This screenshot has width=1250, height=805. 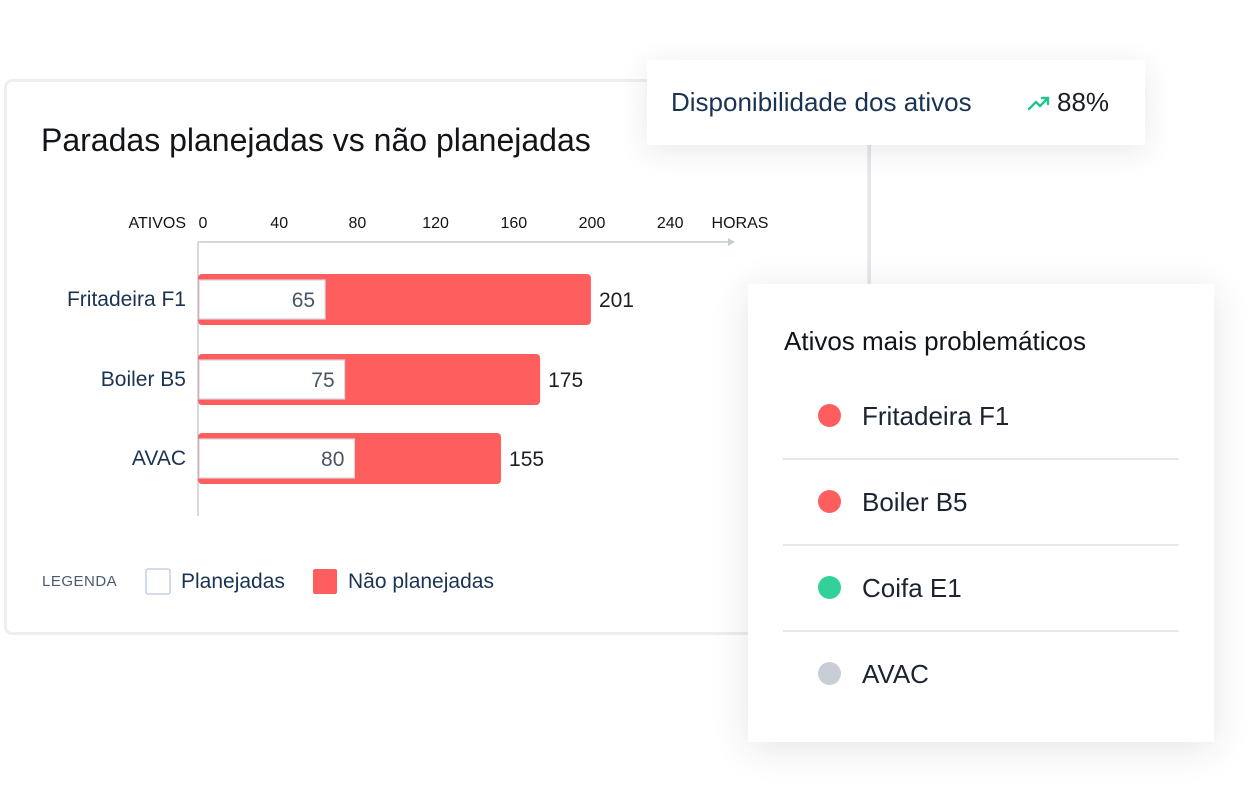 I want to click on legend-label: Não planejadas, so click(x=421, y=581).